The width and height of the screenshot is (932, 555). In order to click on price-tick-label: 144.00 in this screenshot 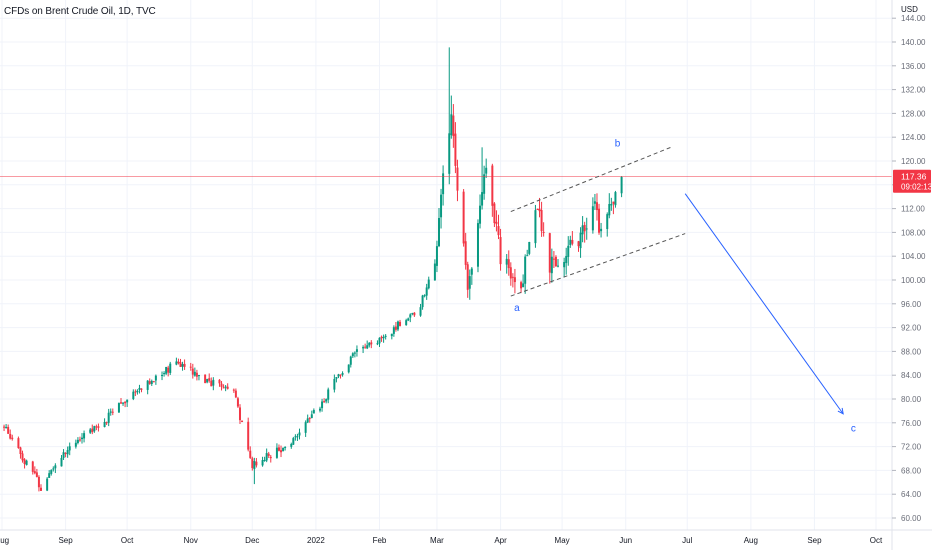, I will do `click(913, 18)`.